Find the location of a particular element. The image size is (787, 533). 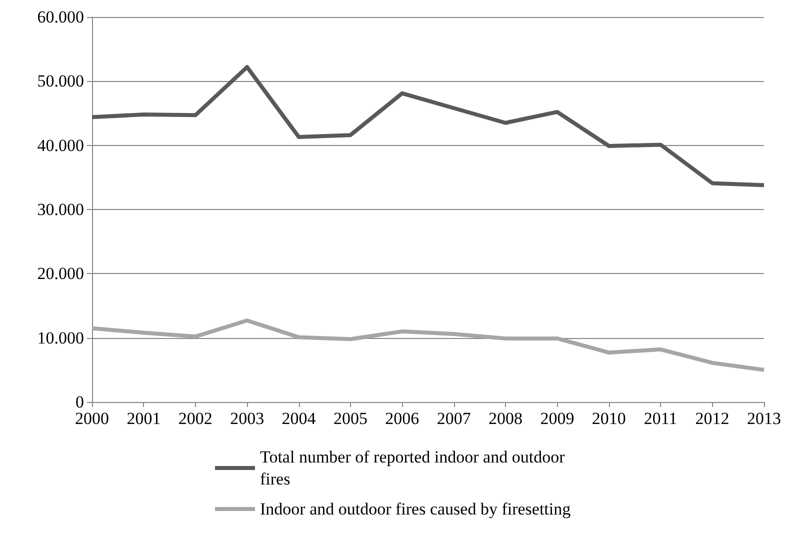

x-tick-label: 2009 is located at coordinates (557, 418).